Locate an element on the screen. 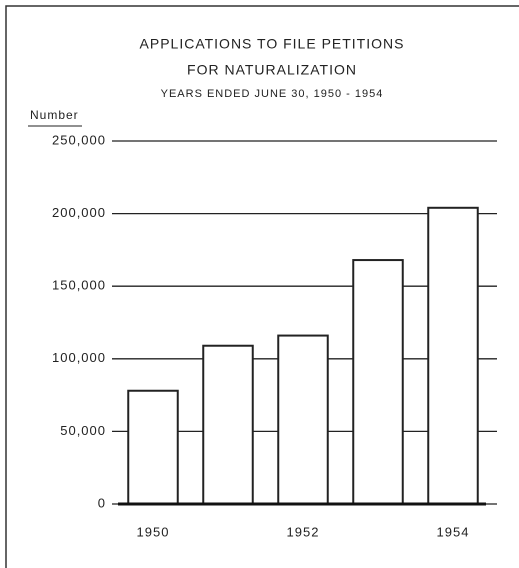 This screenshot has height=568, width=519. y-tick-label: 250,000 is located at coordinates (79, 139).